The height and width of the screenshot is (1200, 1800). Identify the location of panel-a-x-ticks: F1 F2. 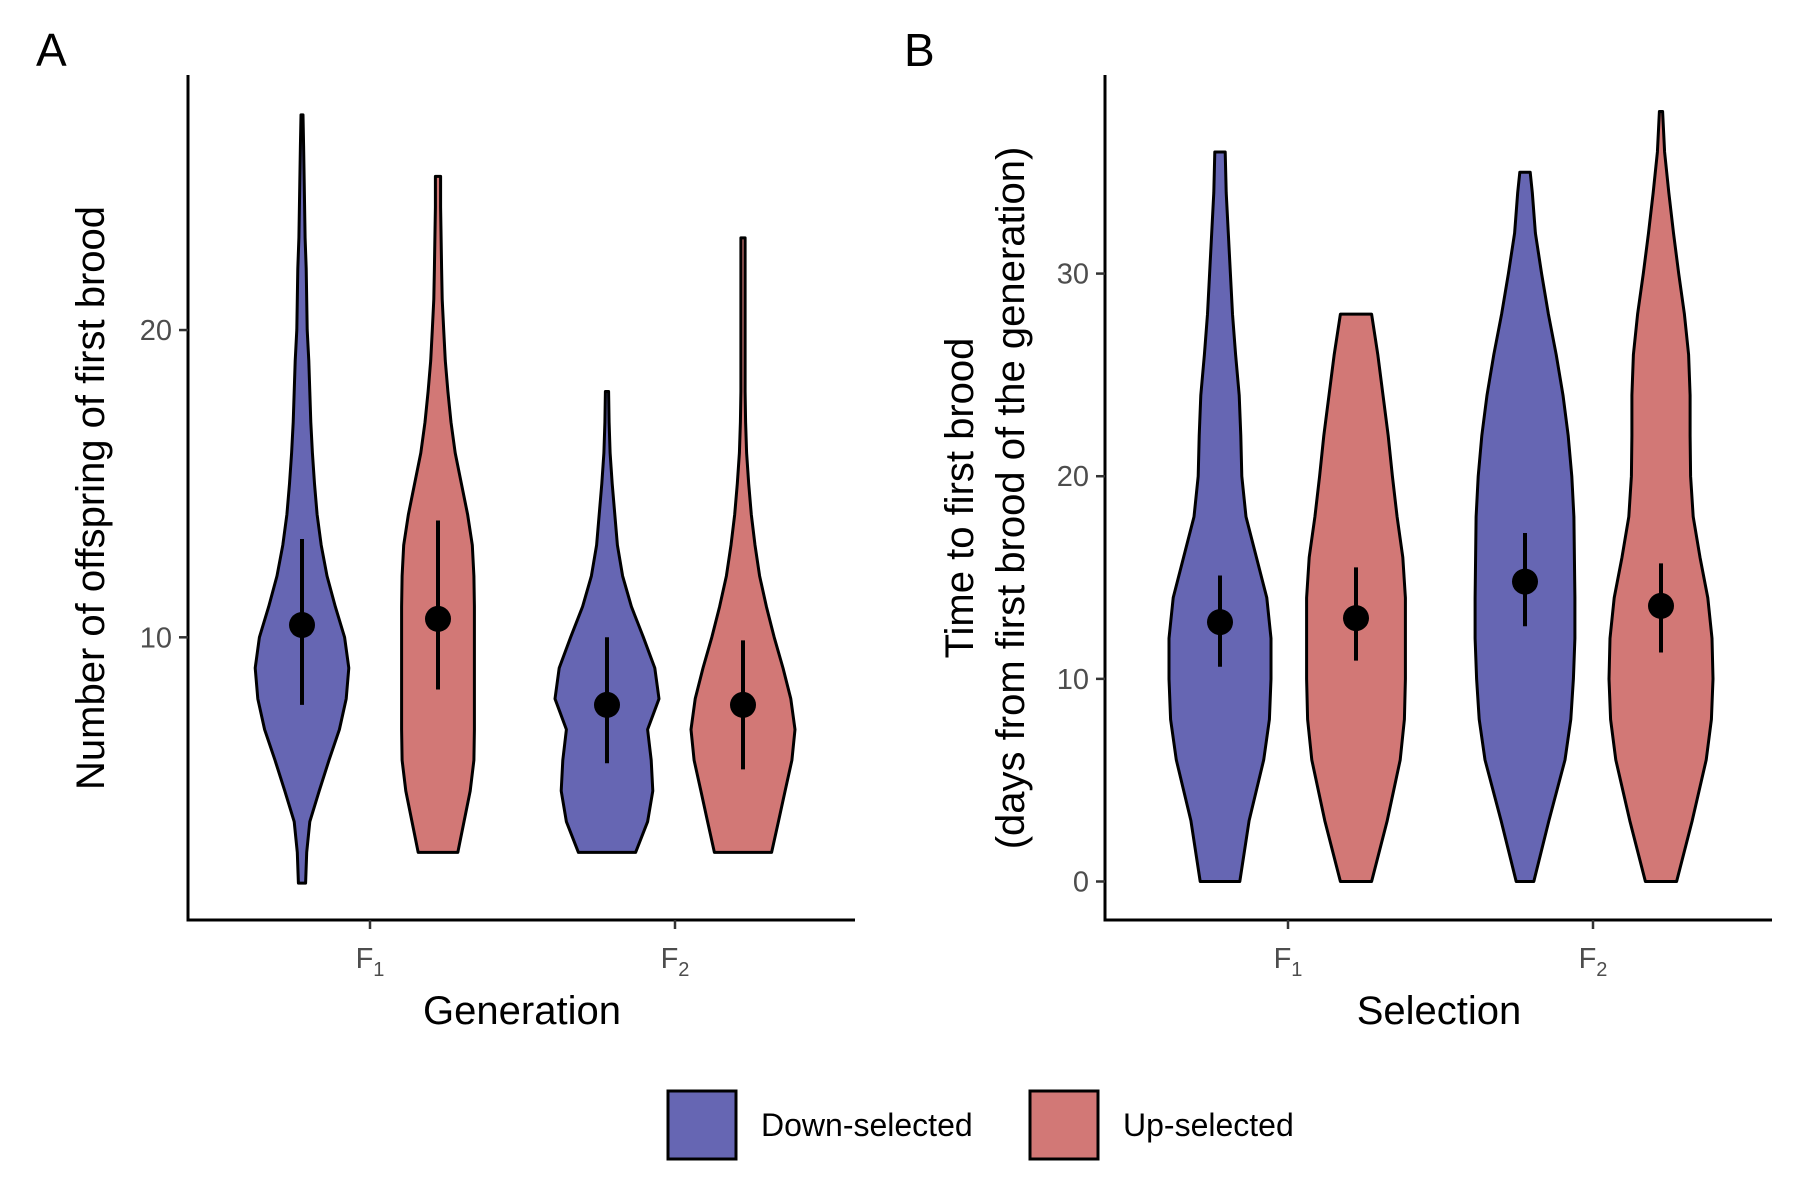
(523, 950).